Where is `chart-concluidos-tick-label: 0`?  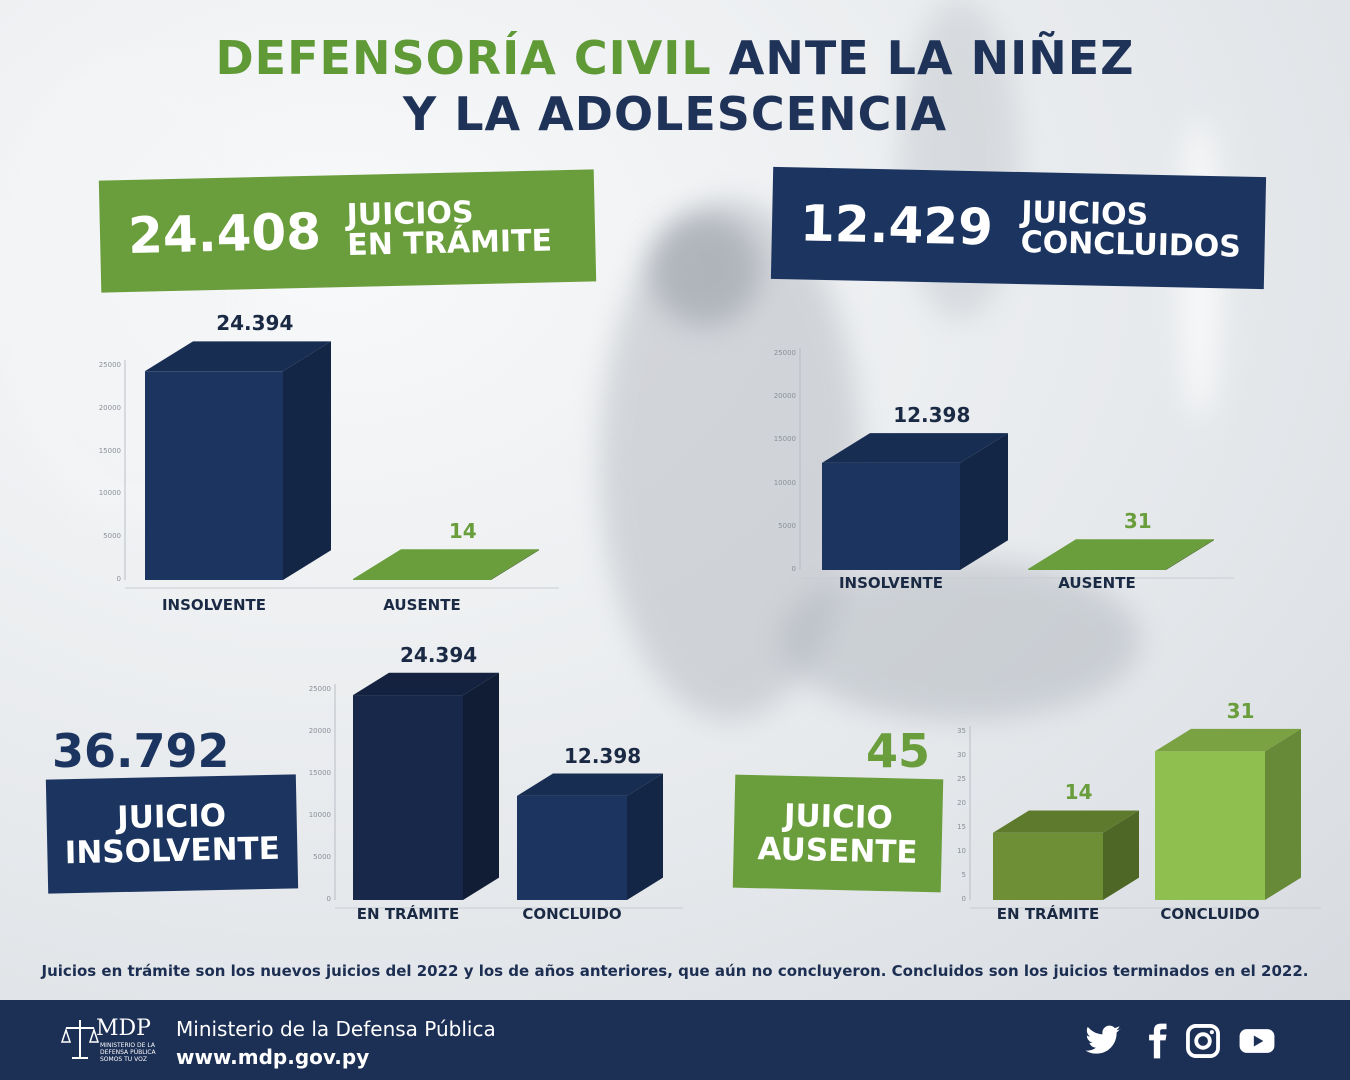
chart-concluidos-tick-label: 0 is located at coordinates (793, 569).